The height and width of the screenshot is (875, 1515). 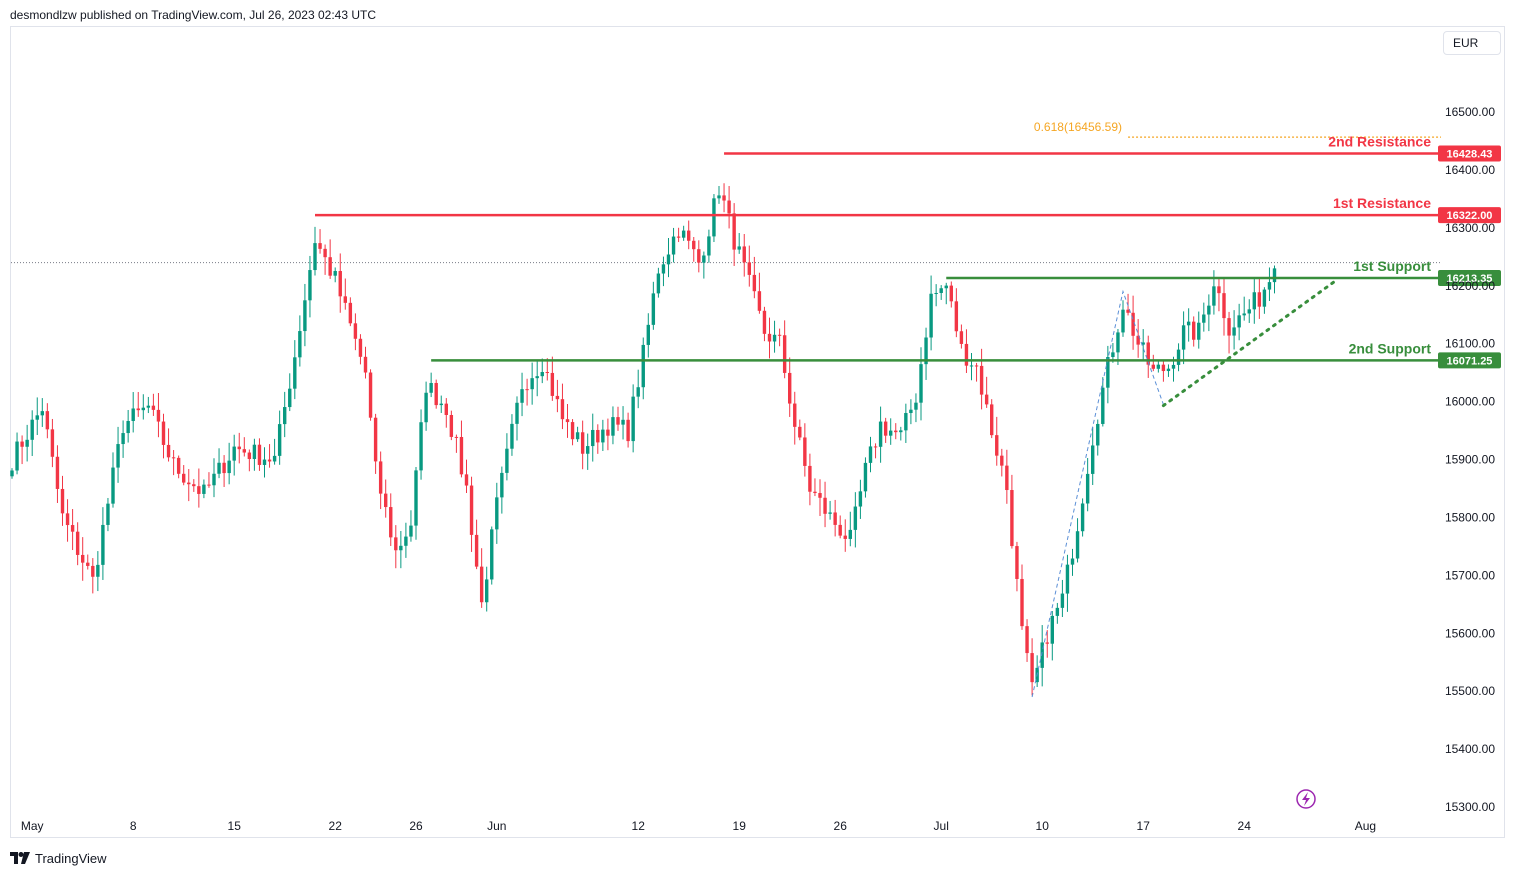 I want to click on svg-text: 16213.35, so click(x=1470, y=279).